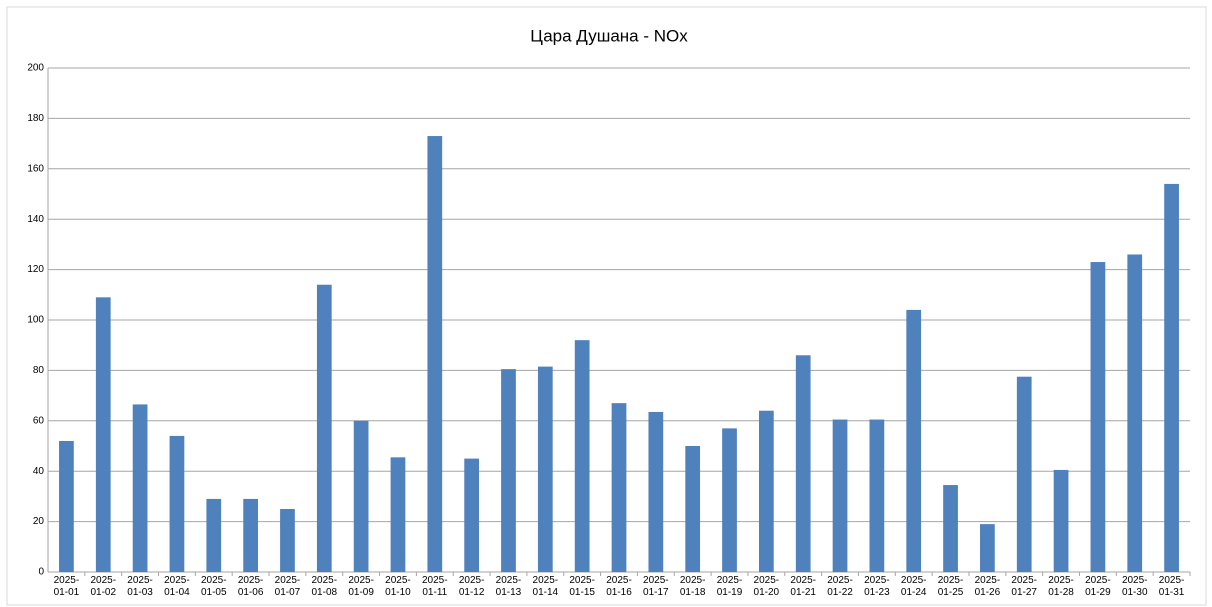 The width and height of the screenshot is (1212, 607). I want to click on x-tick-label: 2025-01-12, so click(471, 586).